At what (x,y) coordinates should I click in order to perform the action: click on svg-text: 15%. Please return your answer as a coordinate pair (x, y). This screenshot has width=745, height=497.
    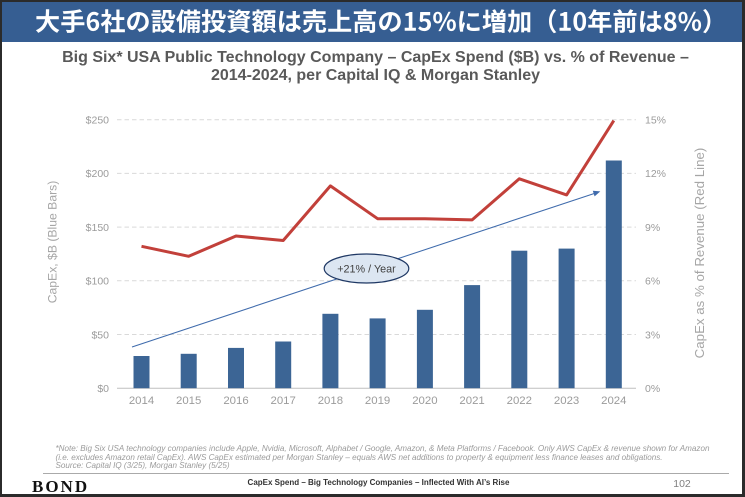
    Looking at the image, I should click on (655, 121).